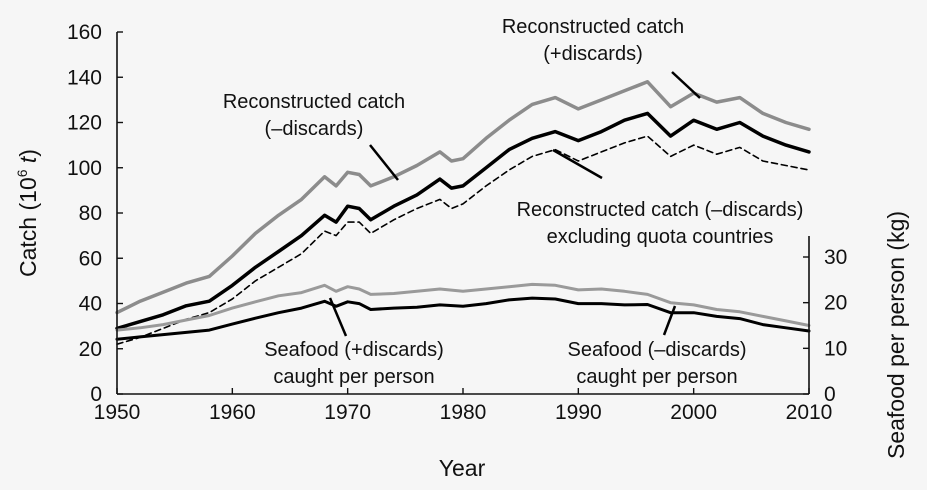 The height and width of the screenshot is (490, 927). I want to click on x-tick-label-1970: 1970, so click(347, 412).